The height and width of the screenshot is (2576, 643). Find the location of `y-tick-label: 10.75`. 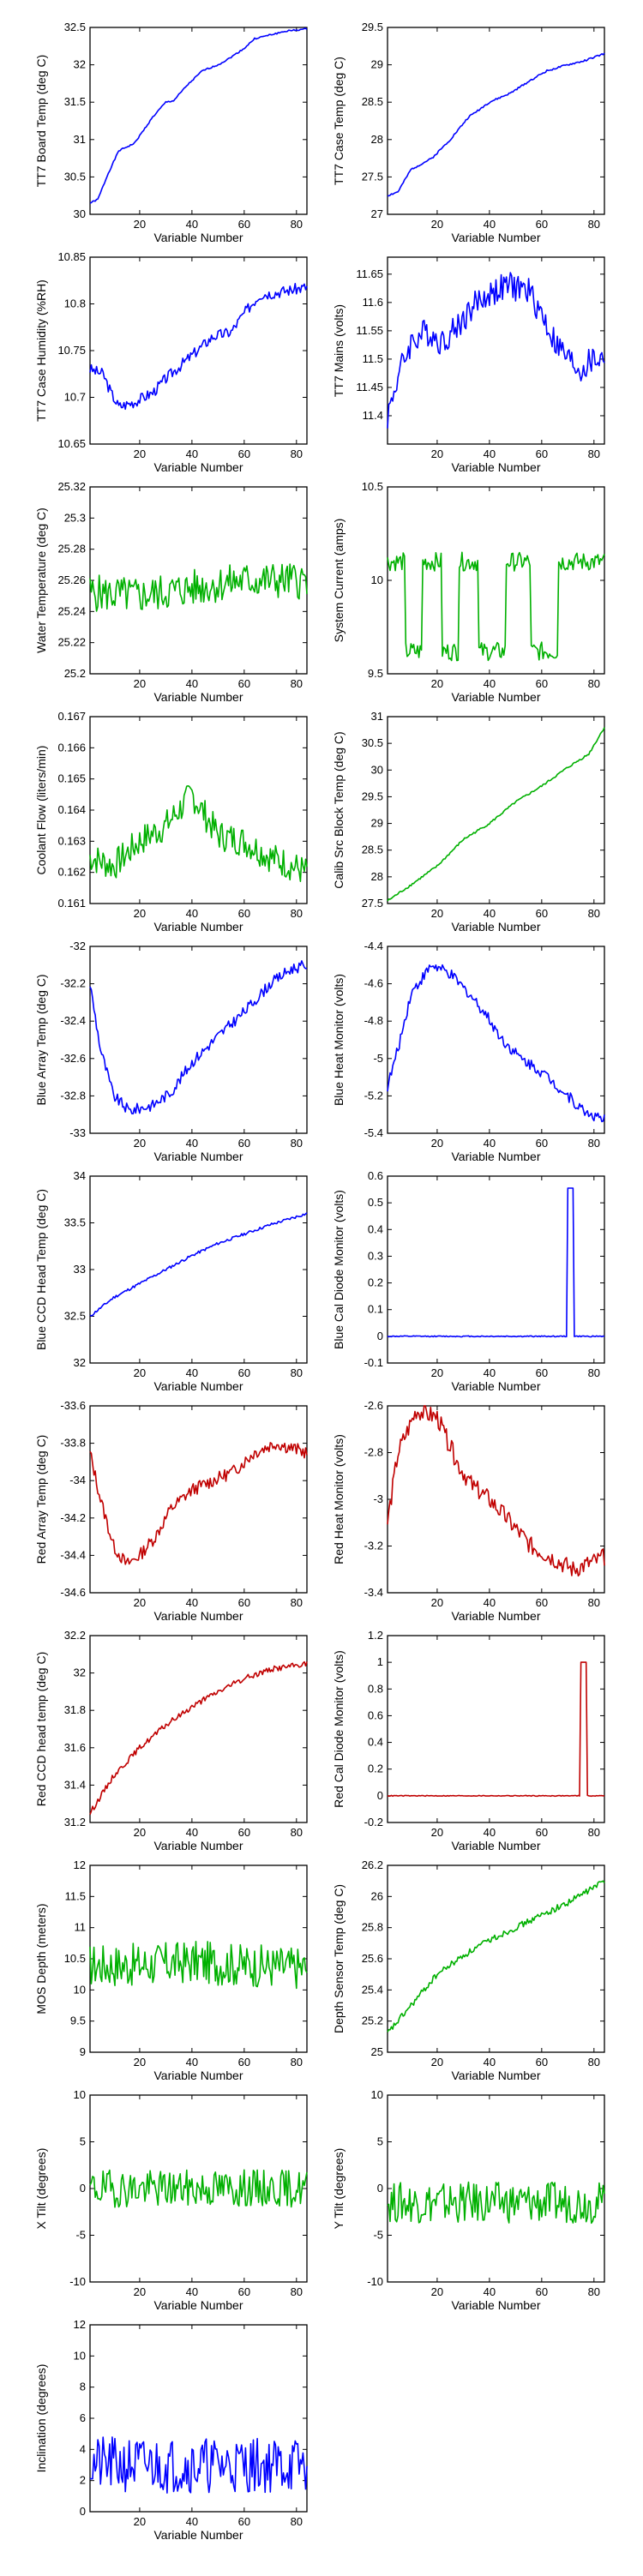

y-tick-label: 10.75 is located at coordinates (71, 350).